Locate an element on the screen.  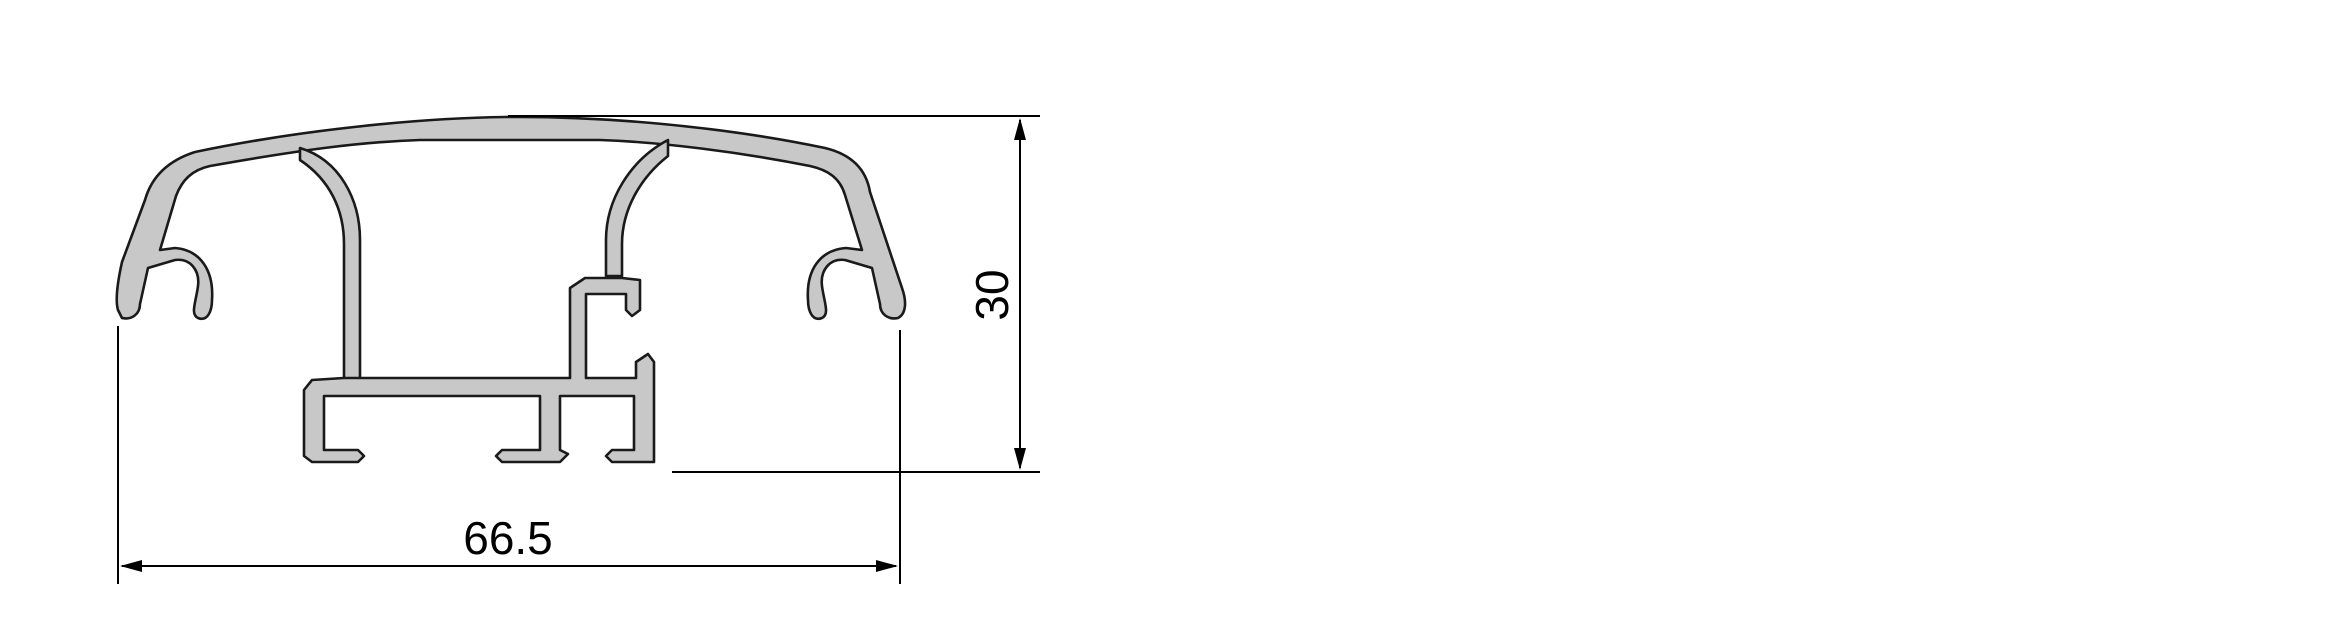
height-dimension: 30 is located at coordinates (774, 294).